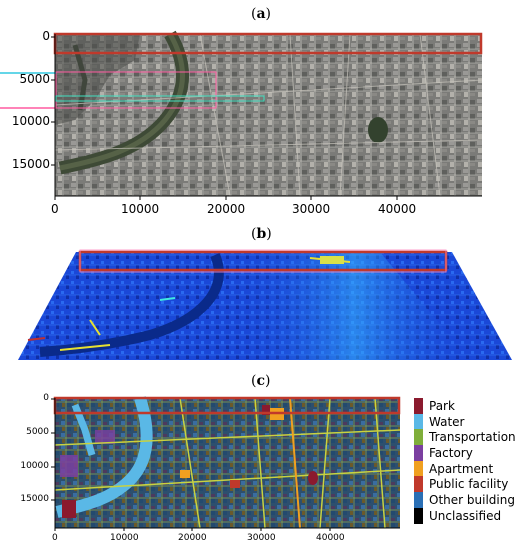 The width and height of the screenshot is (524, 550). What do you see at coordinates (53, 101) in the screenshot?
I see `panel-a-y-ticks` at bounding box center [53, 101].